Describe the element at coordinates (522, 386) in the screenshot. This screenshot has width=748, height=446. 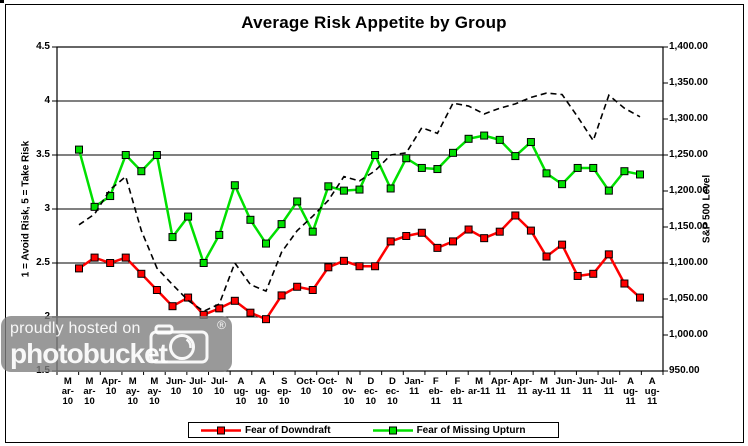
I see `x-axis-tick-label: Apr- 11` at that location.